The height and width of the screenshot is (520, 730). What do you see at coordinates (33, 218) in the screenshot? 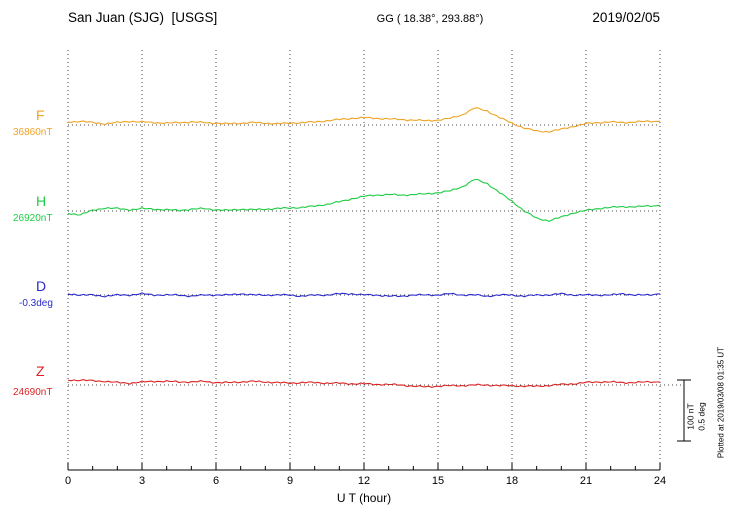
I see `trace-baseline-value-h: 26920nT` at bounding box center [33, 218].